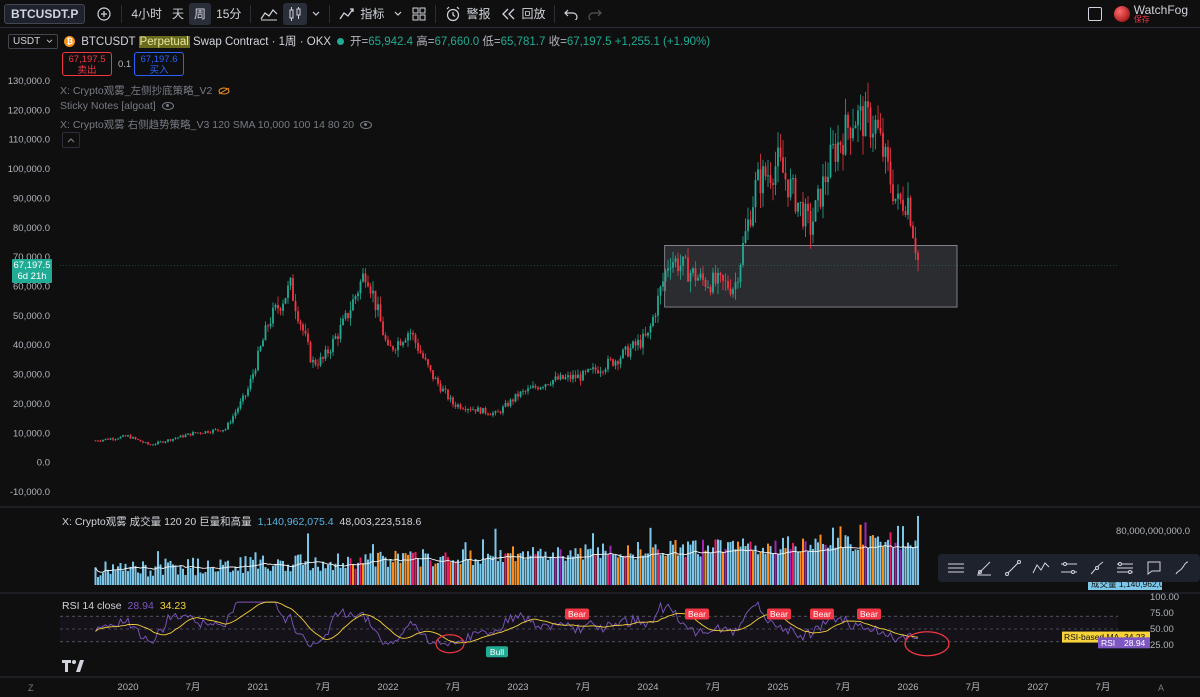 The image size is (1200, 697). What do you see at coordinates (1135, 643) in the screenshot?
I see `rsi-tag-value: 28.94` at bounding box center [1135, 643].